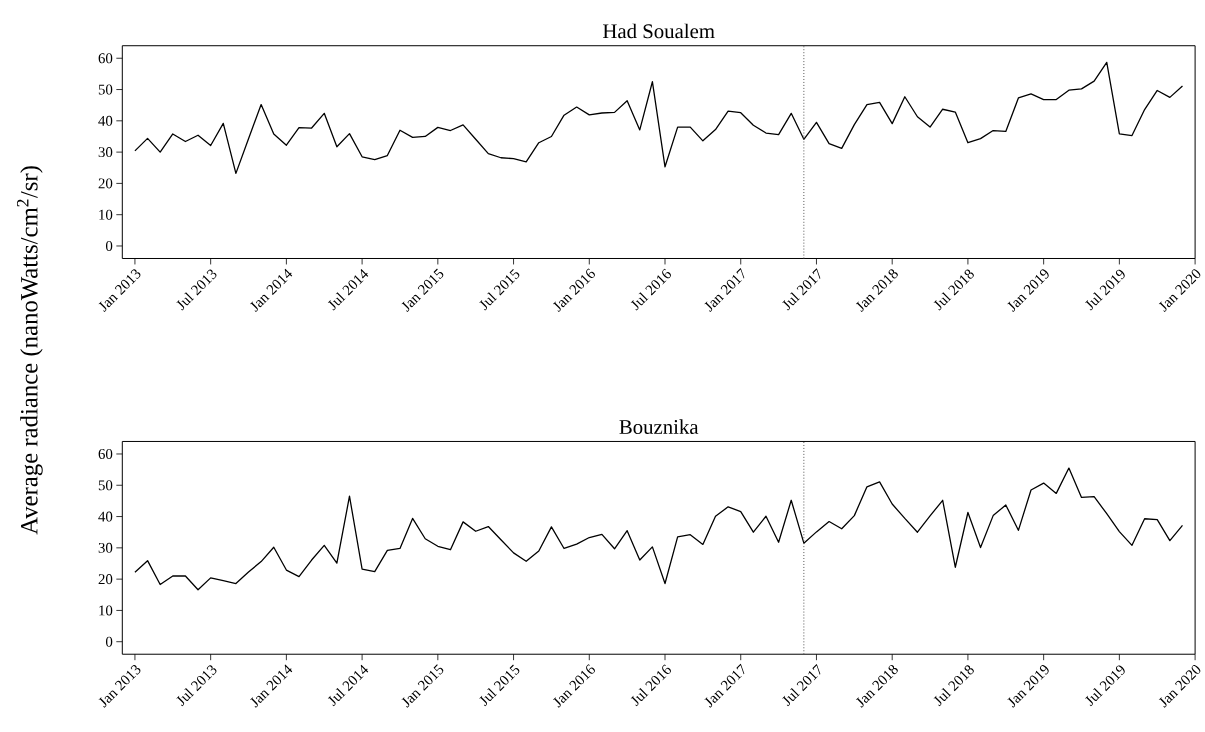 The width and height of the screenshot is (1205, 732). Describe the element at coordinates (658, 31) in the screenshot. I see `chart-title: Had Soualem` at that location.